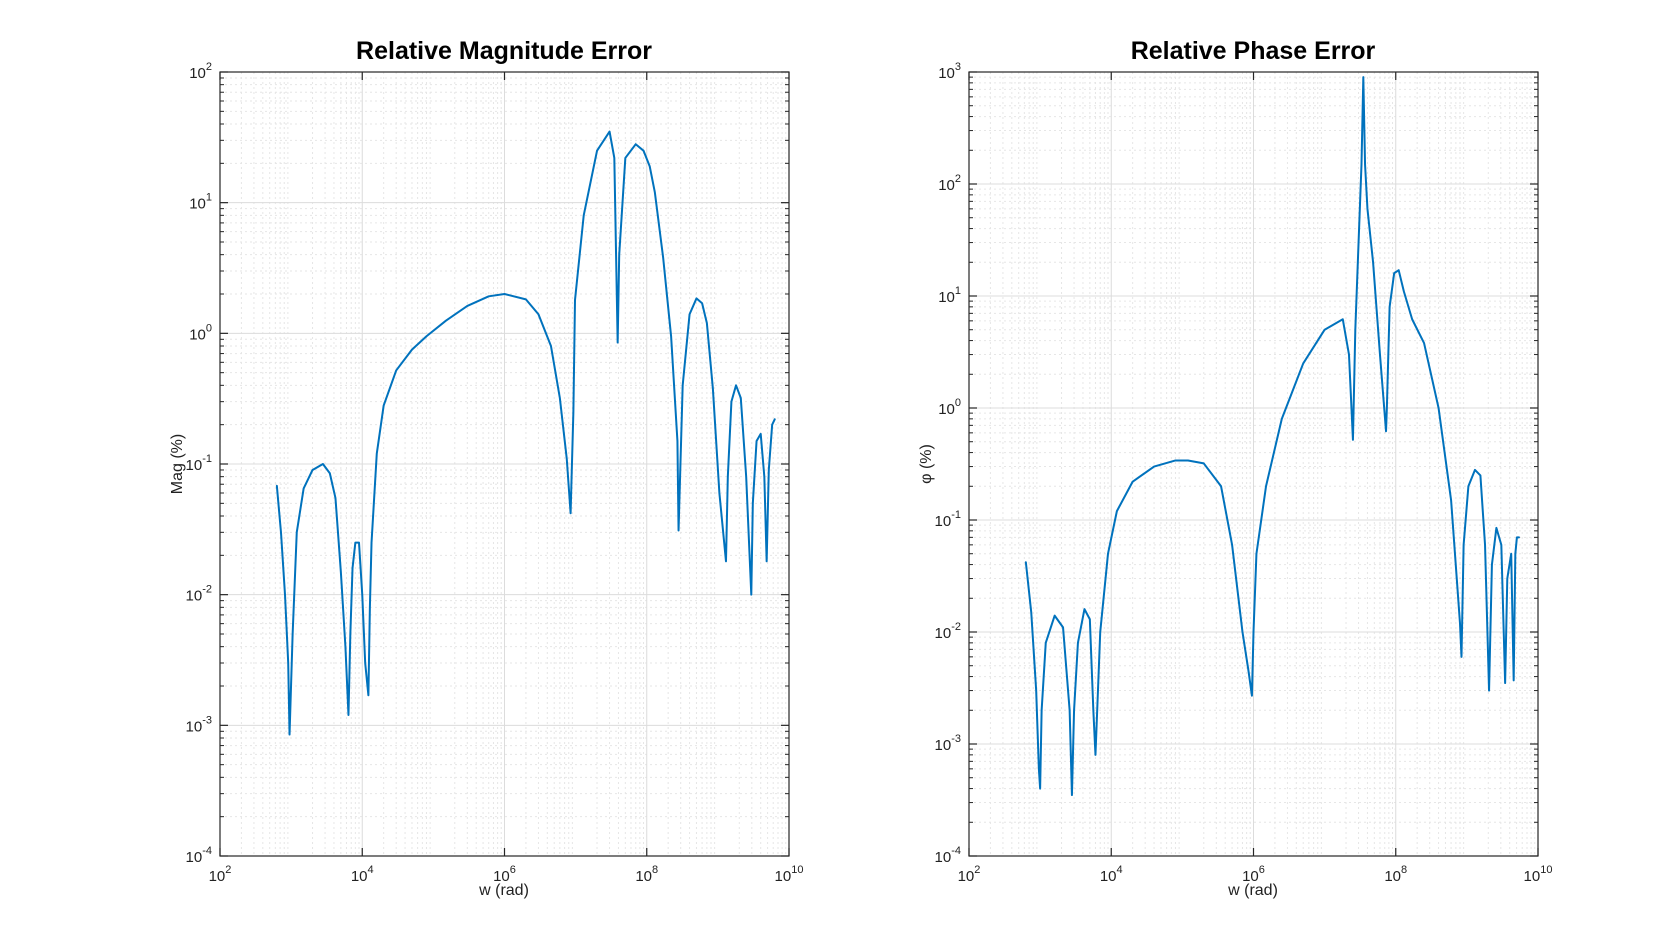 The height and width of the screenshot is (951, 1680). What do you see at coordinates (1252, 890) in the screenshot?
I see `phase-x-axis-label: w (rad)` at bounding box center [1252, 890].